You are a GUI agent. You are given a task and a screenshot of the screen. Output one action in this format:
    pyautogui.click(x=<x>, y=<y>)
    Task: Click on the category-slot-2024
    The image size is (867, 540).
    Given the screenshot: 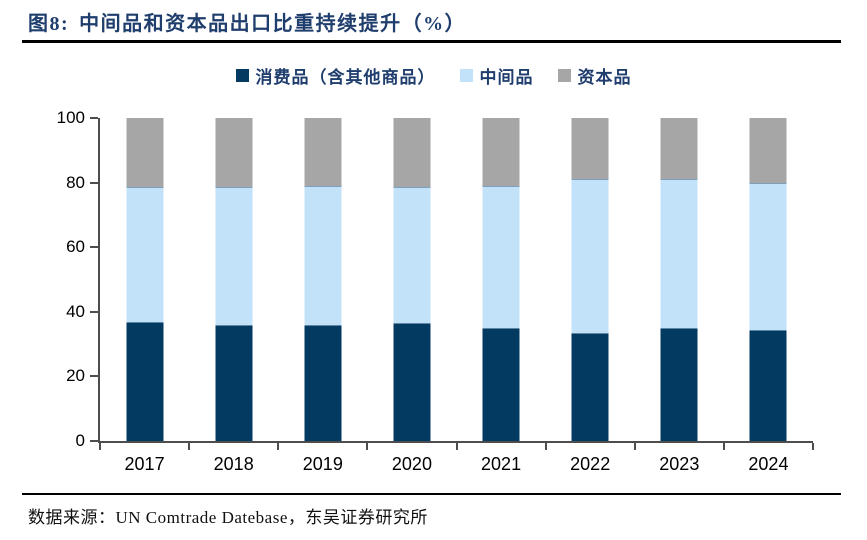 What is the action you would take?
    pyautogui.click(x=768, y=279)
    